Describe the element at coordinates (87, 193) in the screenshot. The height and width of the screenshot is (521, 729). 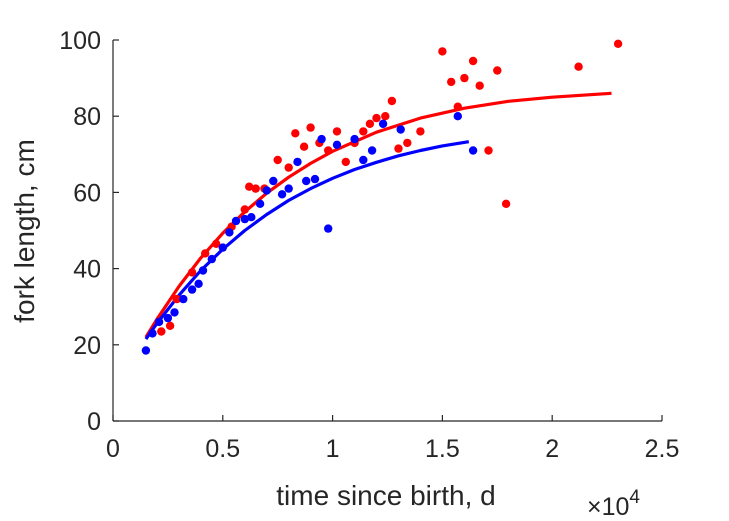
I see `y-tick-label: 60` at that location.